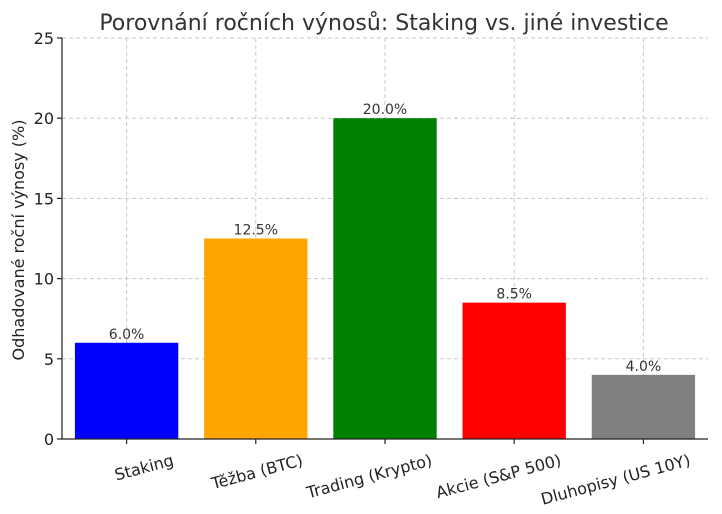 The image size is (722, 514). Describe the element at coordinates (44, 118) in the screenshot. I see `y-tick-label: 20` at that location.